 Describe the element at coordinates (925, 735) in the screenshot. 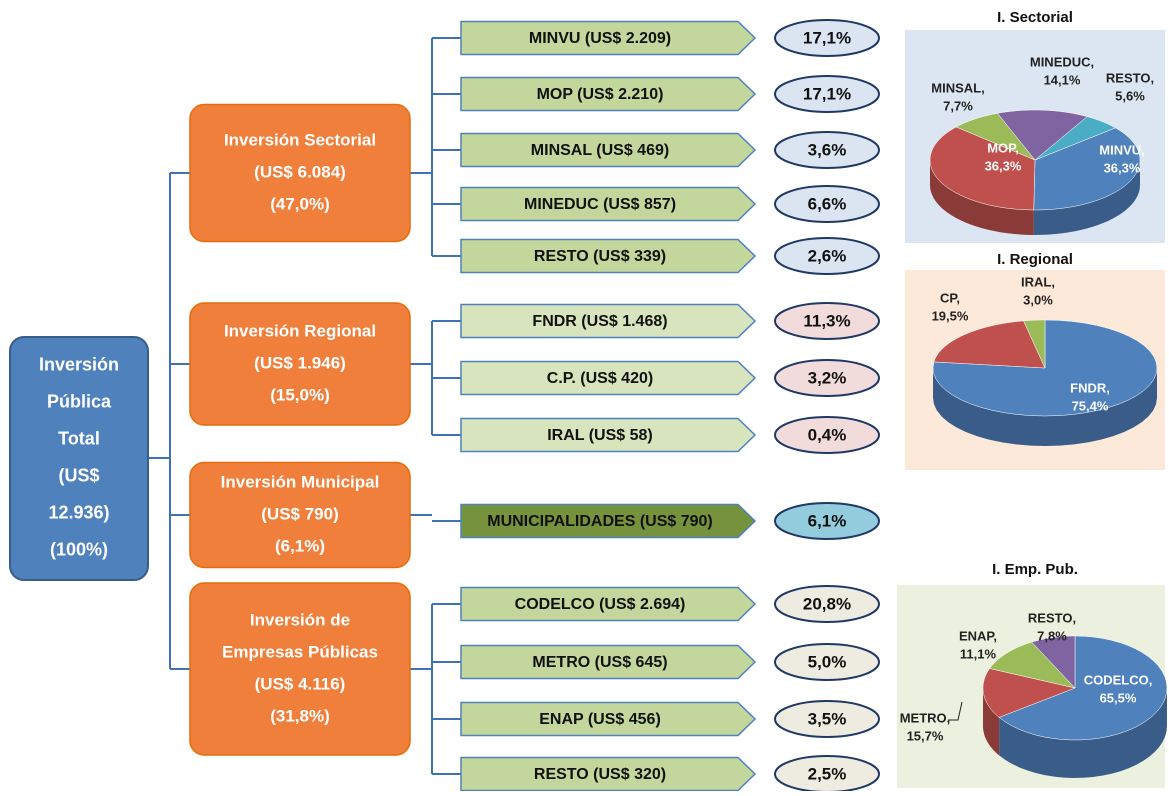

I see `slice-value: 15,7%` at that location.